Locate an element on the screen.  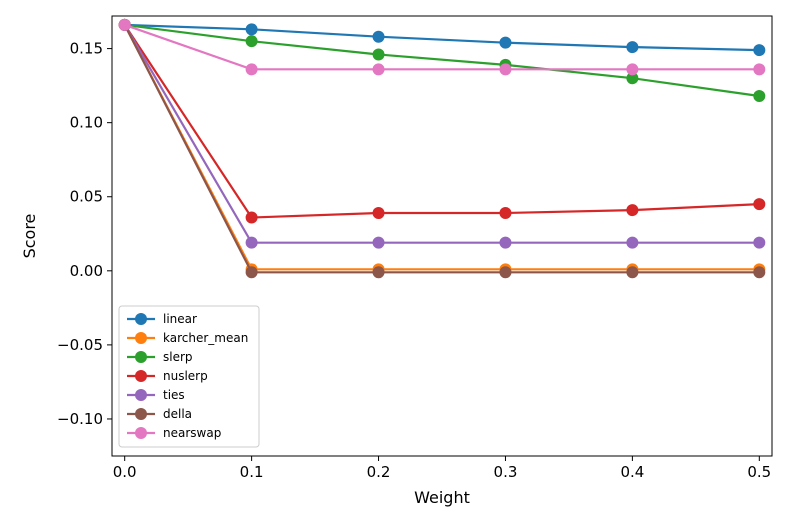
legend-box is located at coordinates (189, 376).